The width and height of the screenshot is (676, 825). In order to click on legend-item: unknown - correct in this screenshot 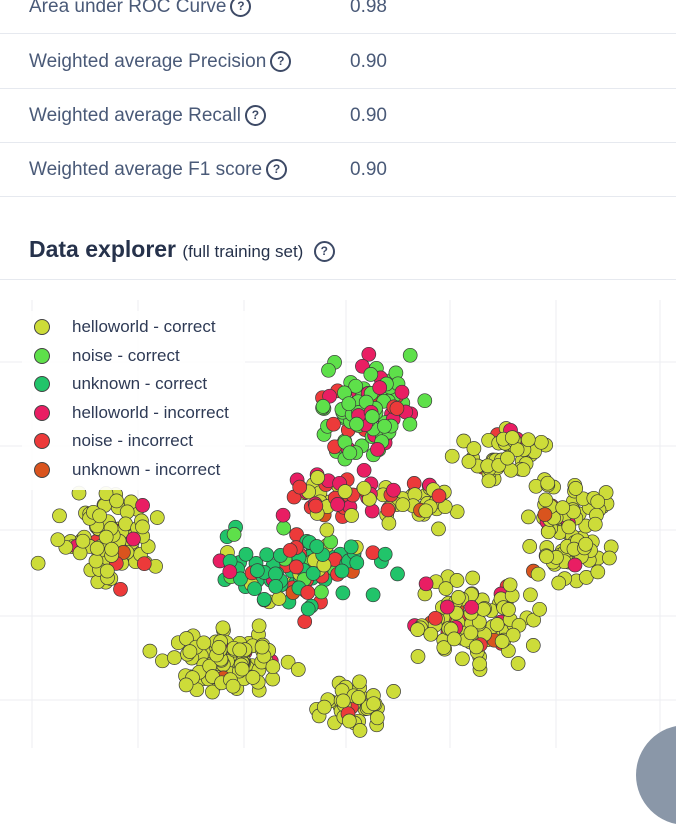, I will do `click(130, 384)`.